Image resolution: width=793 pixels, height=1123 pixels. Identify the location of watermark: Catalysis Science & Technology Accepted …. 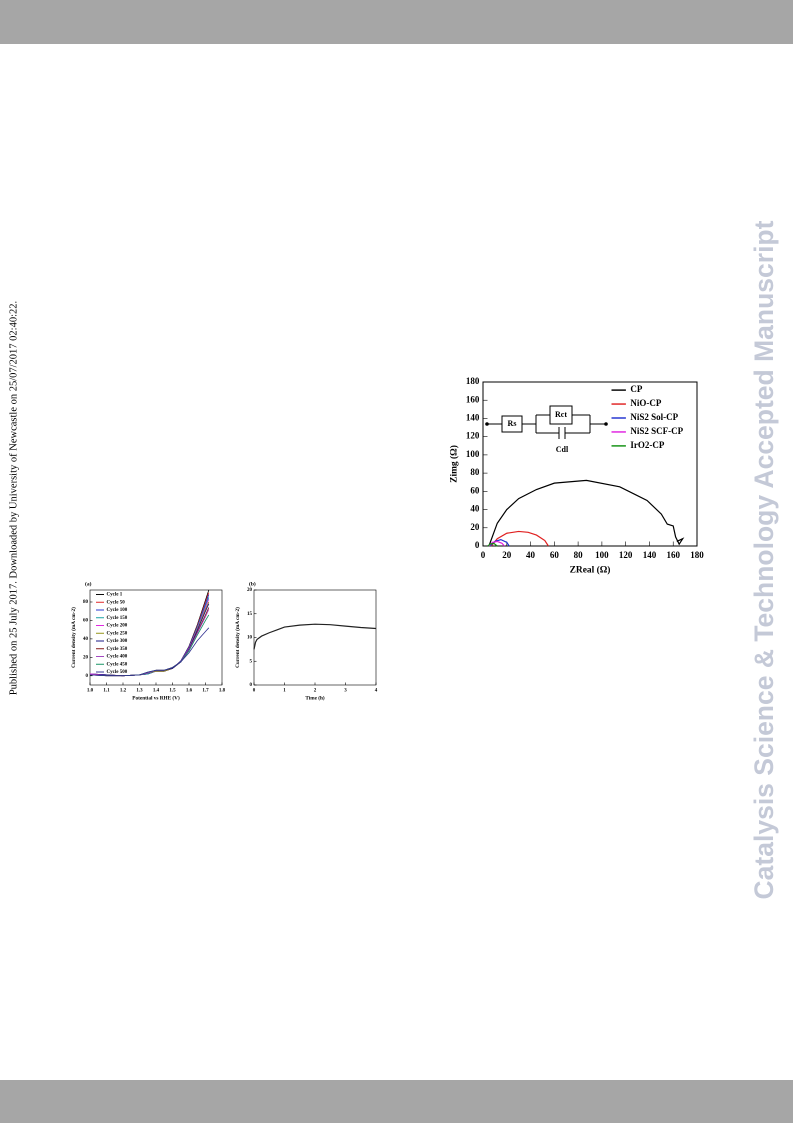
(764, 559).